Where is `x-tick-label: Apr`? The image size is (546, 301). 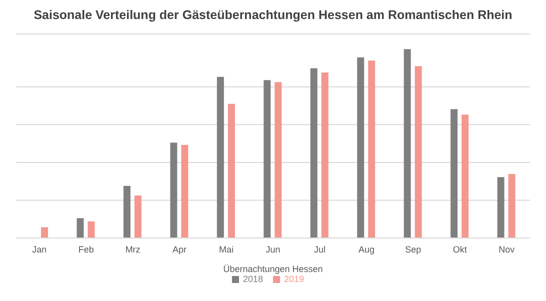
x-tick-label: Apr is located at coordinates (179, 249).